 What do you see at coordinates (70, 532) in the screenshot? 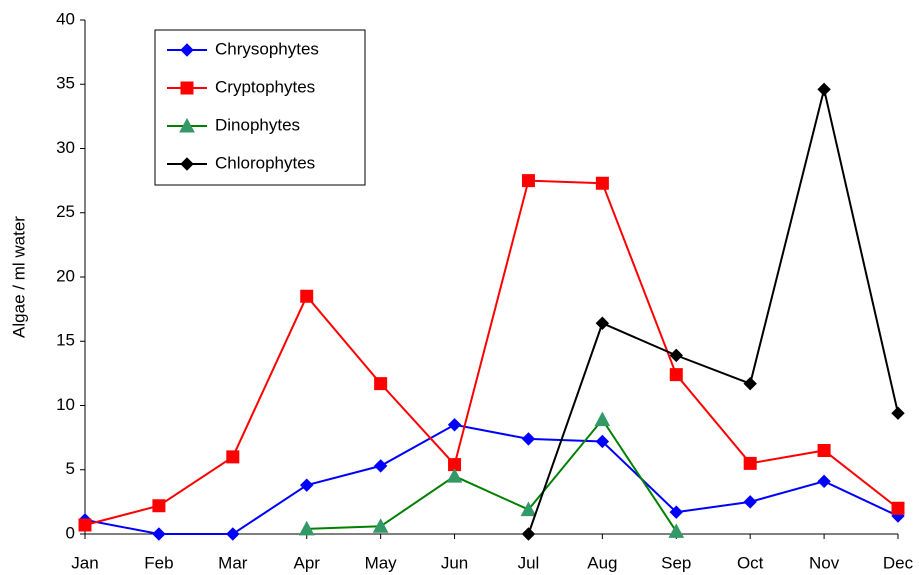
I see `y-tick-label: 0` at bounding box center [70, 532].